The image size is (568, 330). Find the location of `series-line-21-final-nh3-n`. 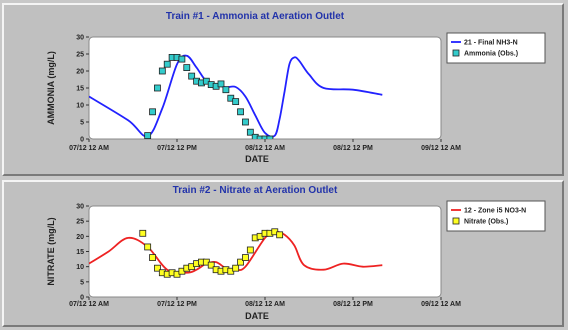

series-line-21-final-nh3-n is located at coordinates (236, 96).